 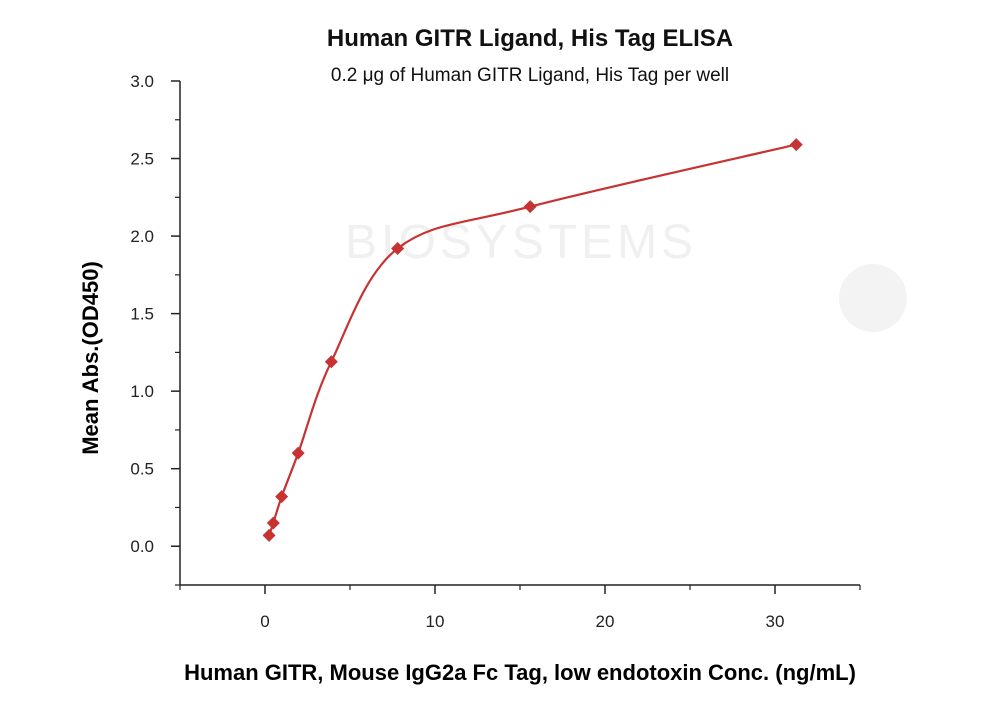 What do you see at coordinates (142, 391) in the screenshot?
I see `y-tick-label: 1.0` at bounding box center [142, 391].